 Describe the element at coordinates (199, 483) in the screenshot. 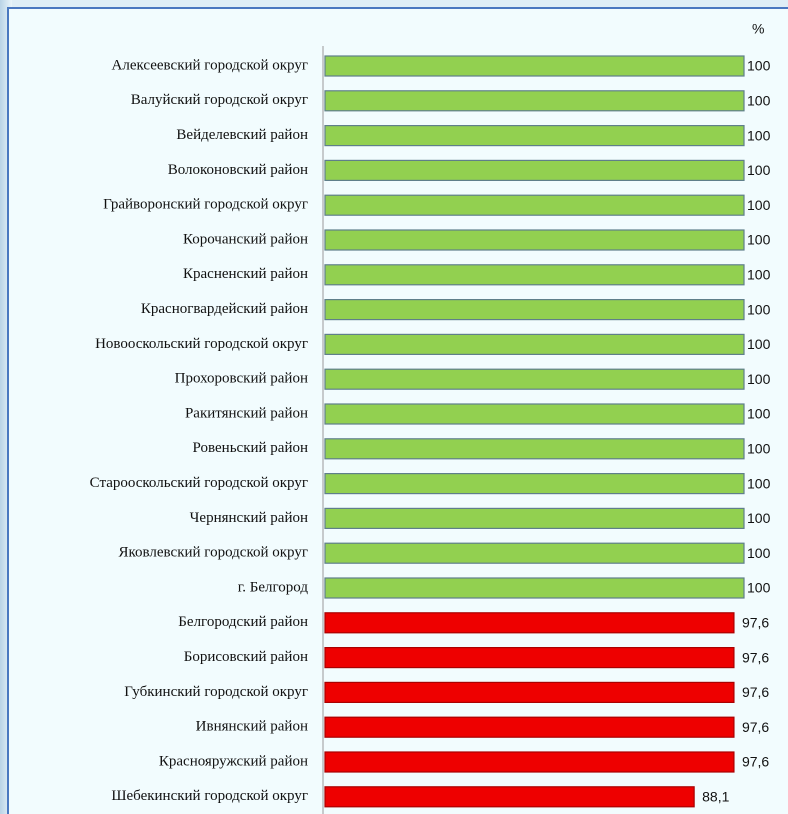

I see `category-label: Старооскольский городской округ` at that location.